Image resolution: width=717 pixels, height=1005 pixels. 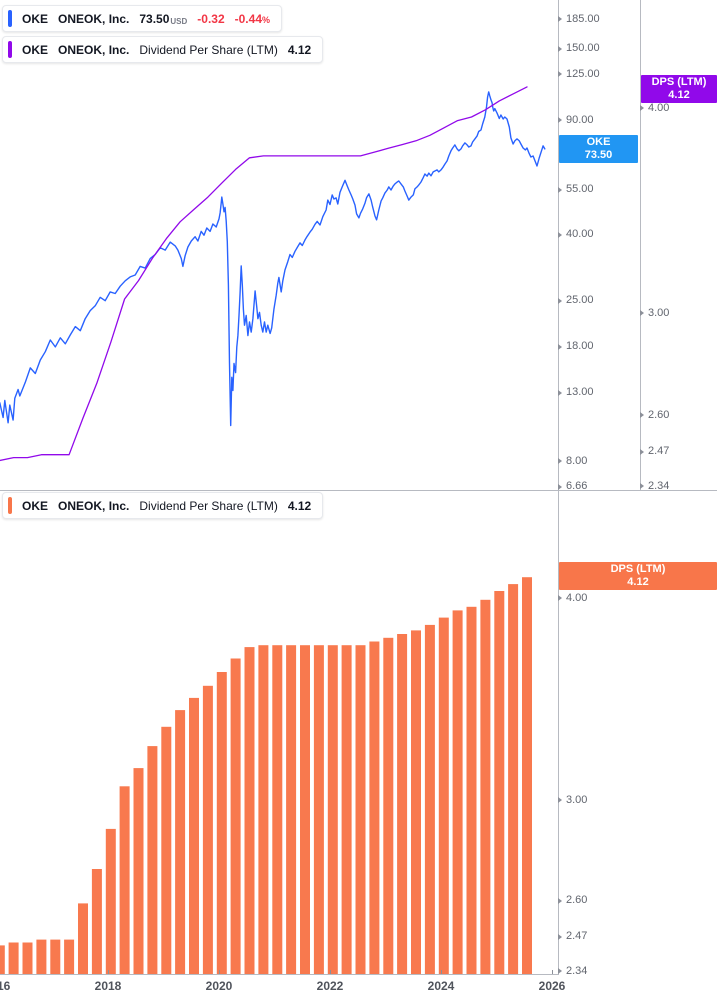 What do you see at coordinates (441, 986) in the screenshot?
I see `time-axis-year-label: 2024` at bounding box center [441, 986].